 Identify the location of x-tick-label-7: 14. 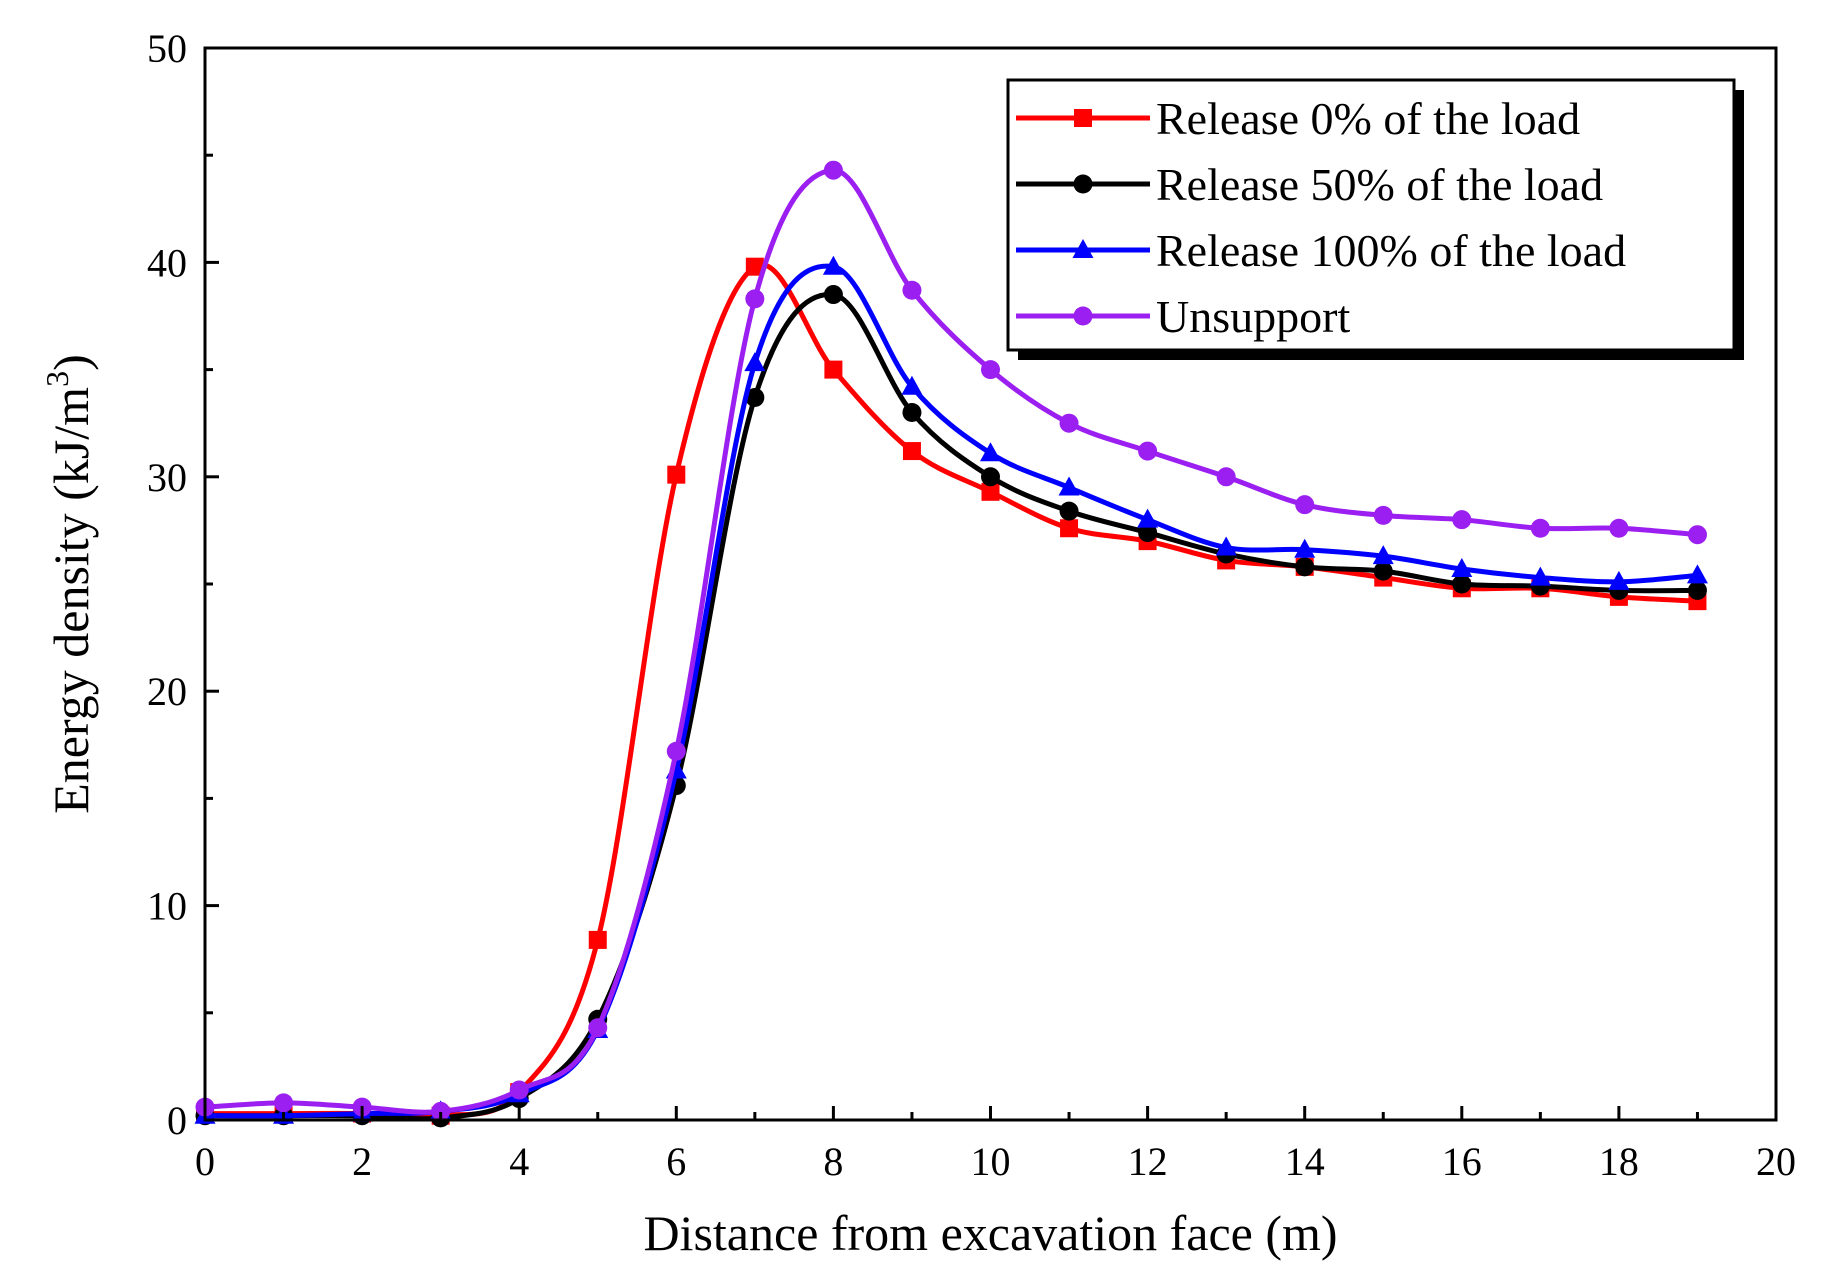
(1305, 1161).